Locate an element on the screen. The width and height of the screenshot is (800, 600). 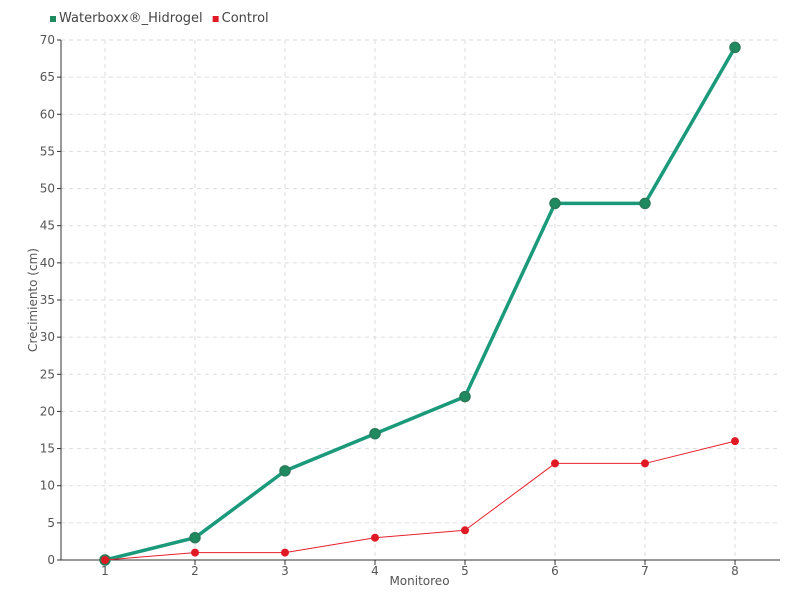
x-tick-label: 3 is located at coordinates (285, 571).